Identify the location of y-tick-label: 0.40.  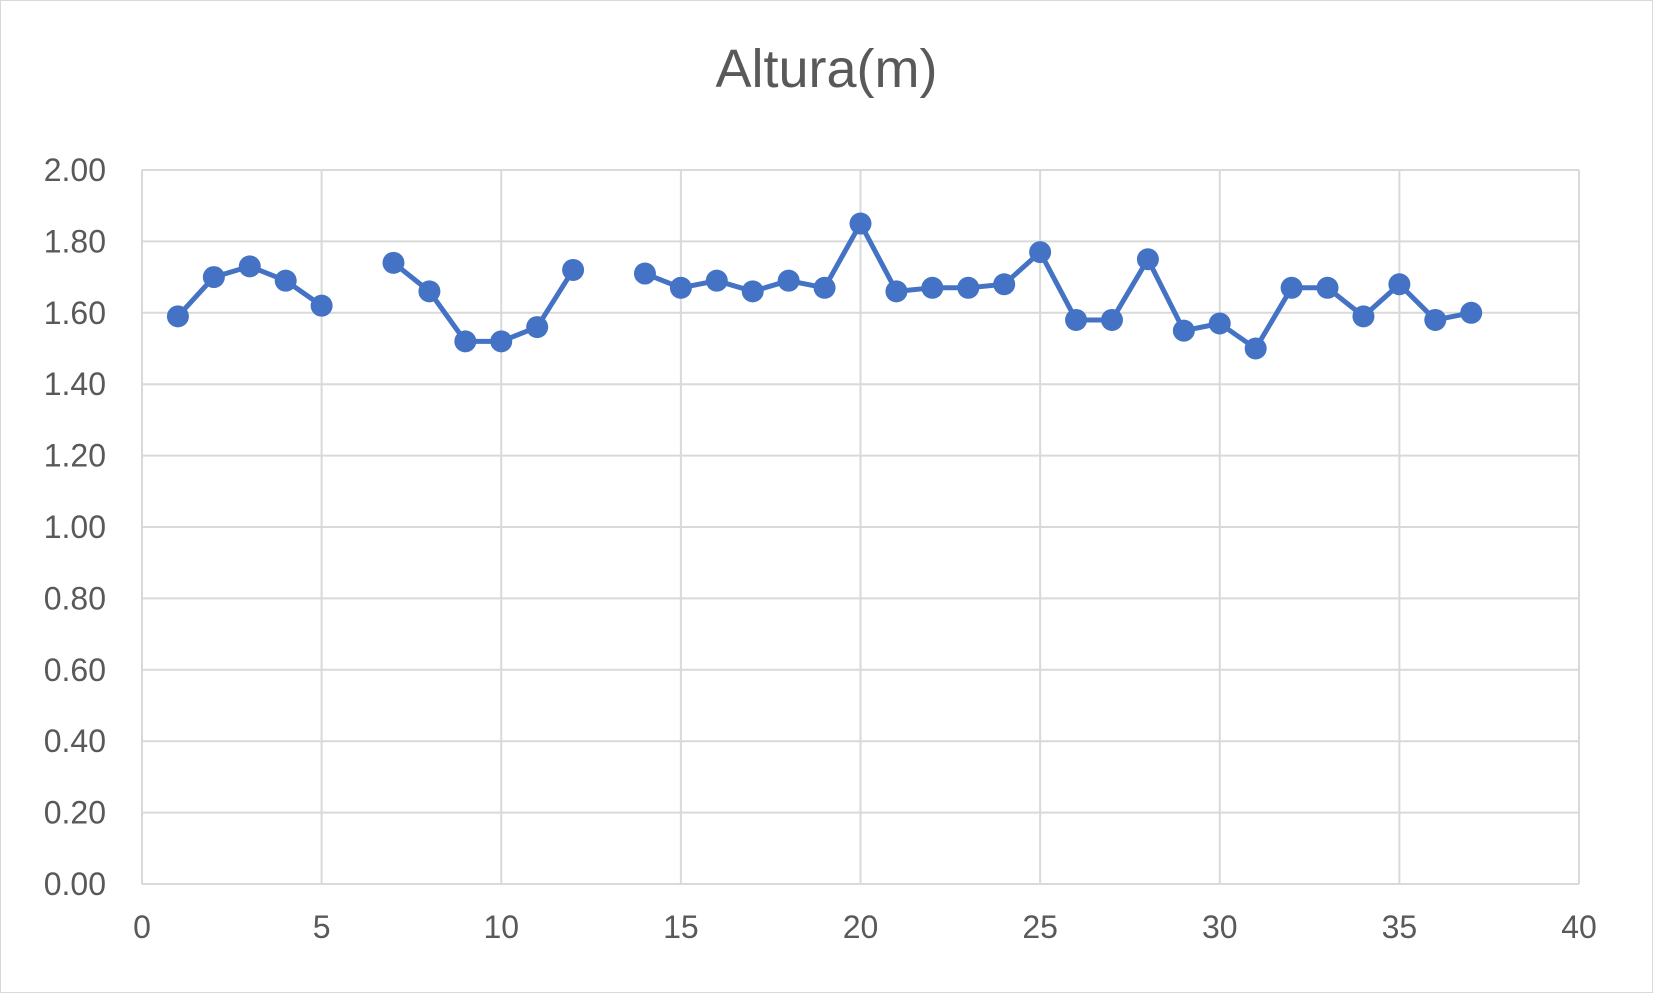
(75, 741).